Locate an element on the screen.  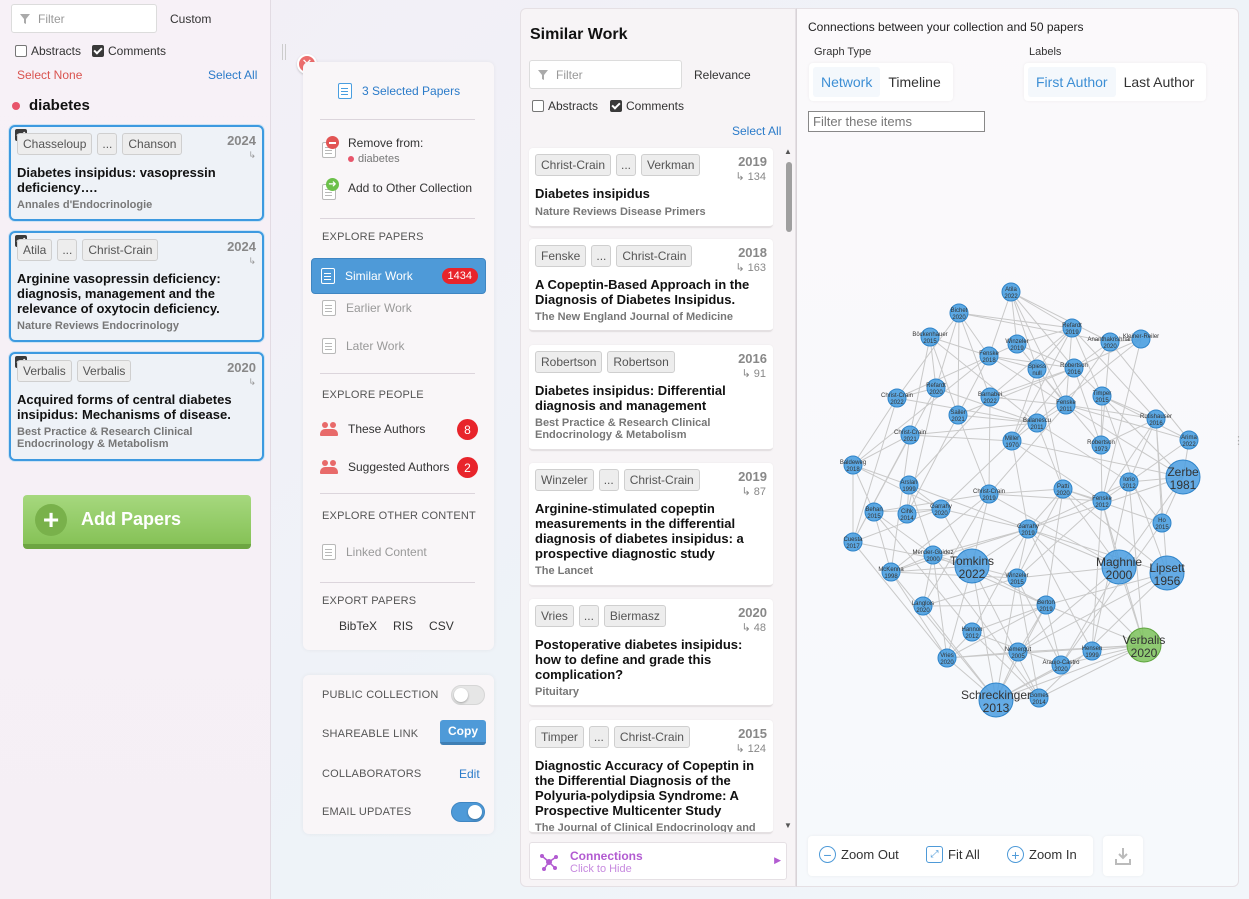
connections-toggle-bar: Connections Click to Hide ▶ is located at coordinates (658, 861).